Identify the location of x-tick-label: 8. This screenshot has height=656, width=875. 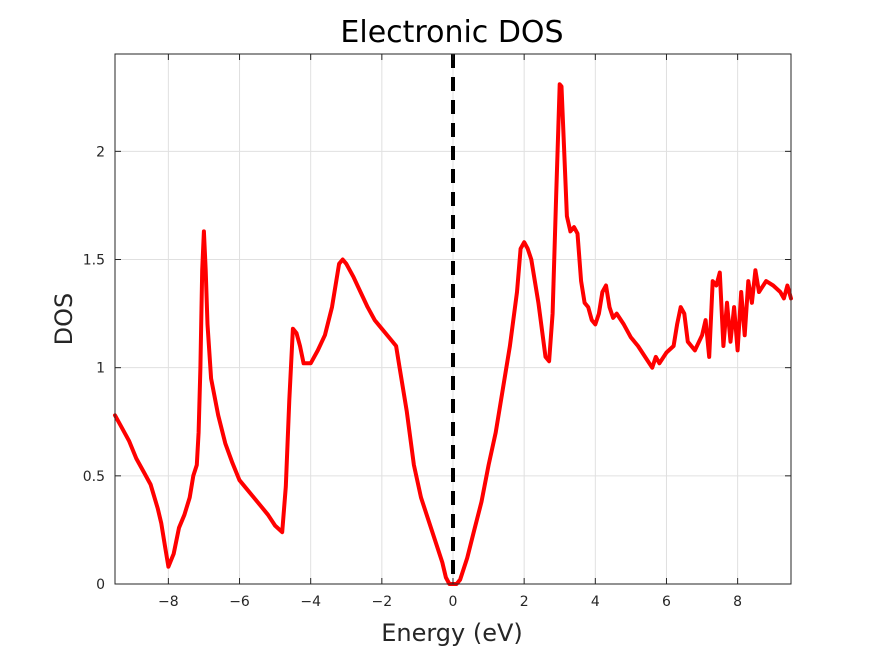
(737, 602).